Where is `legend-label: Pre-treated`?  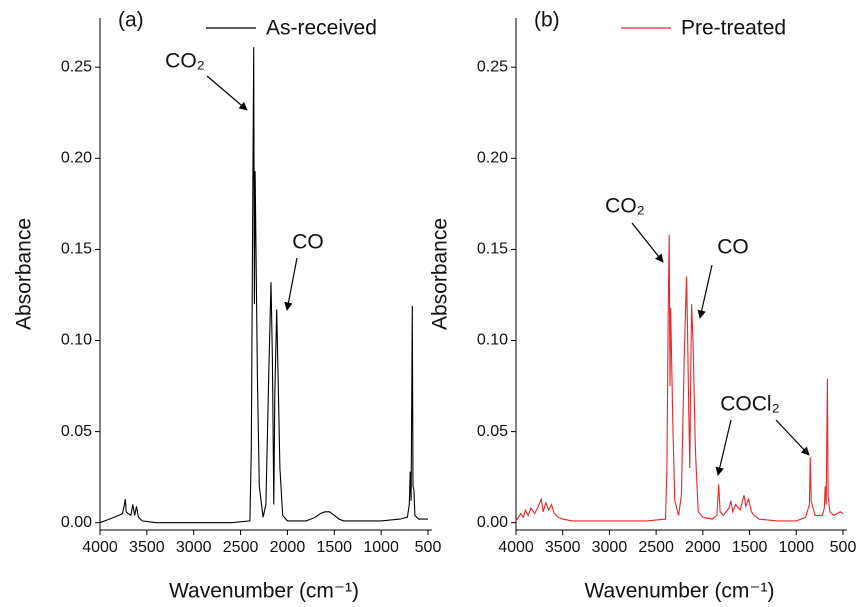 legend-label: Pre-treated is located at coordinates (733, 28).